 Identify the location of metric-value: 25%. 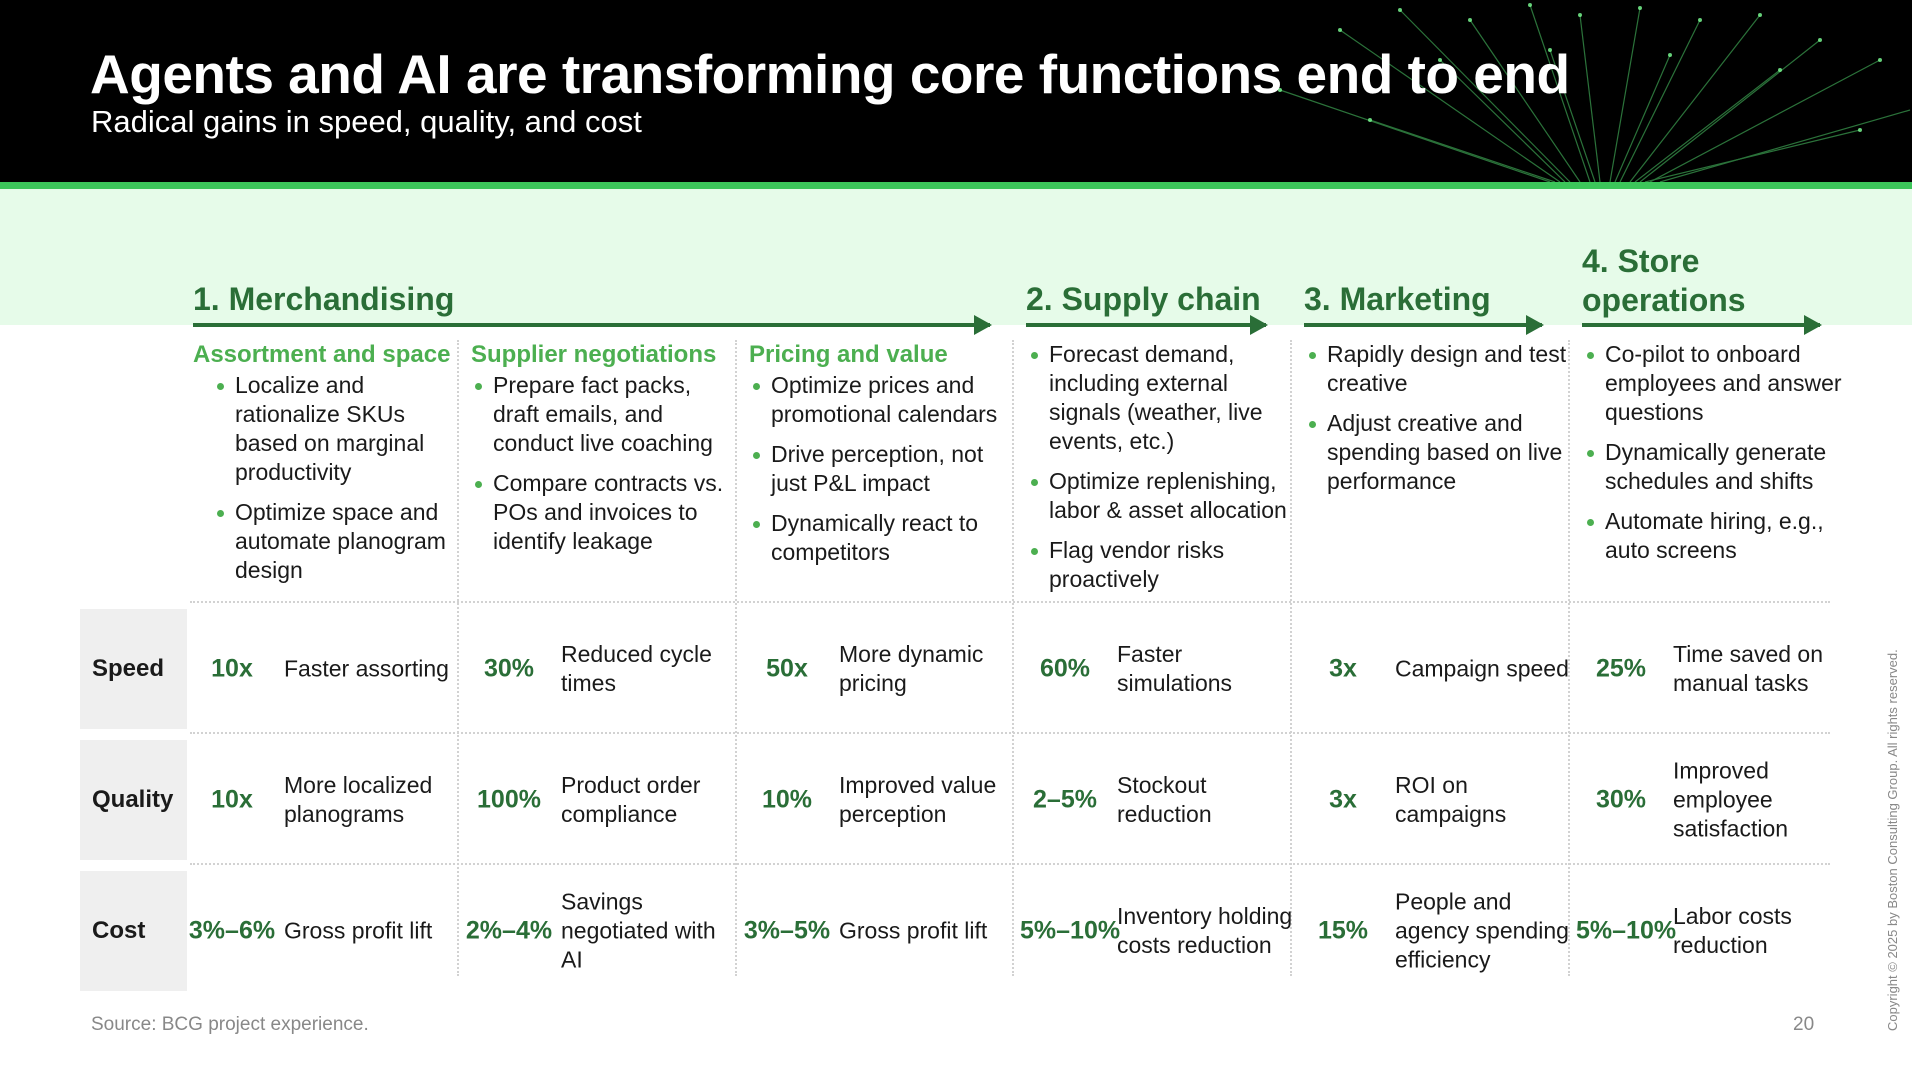
(1621, 668).